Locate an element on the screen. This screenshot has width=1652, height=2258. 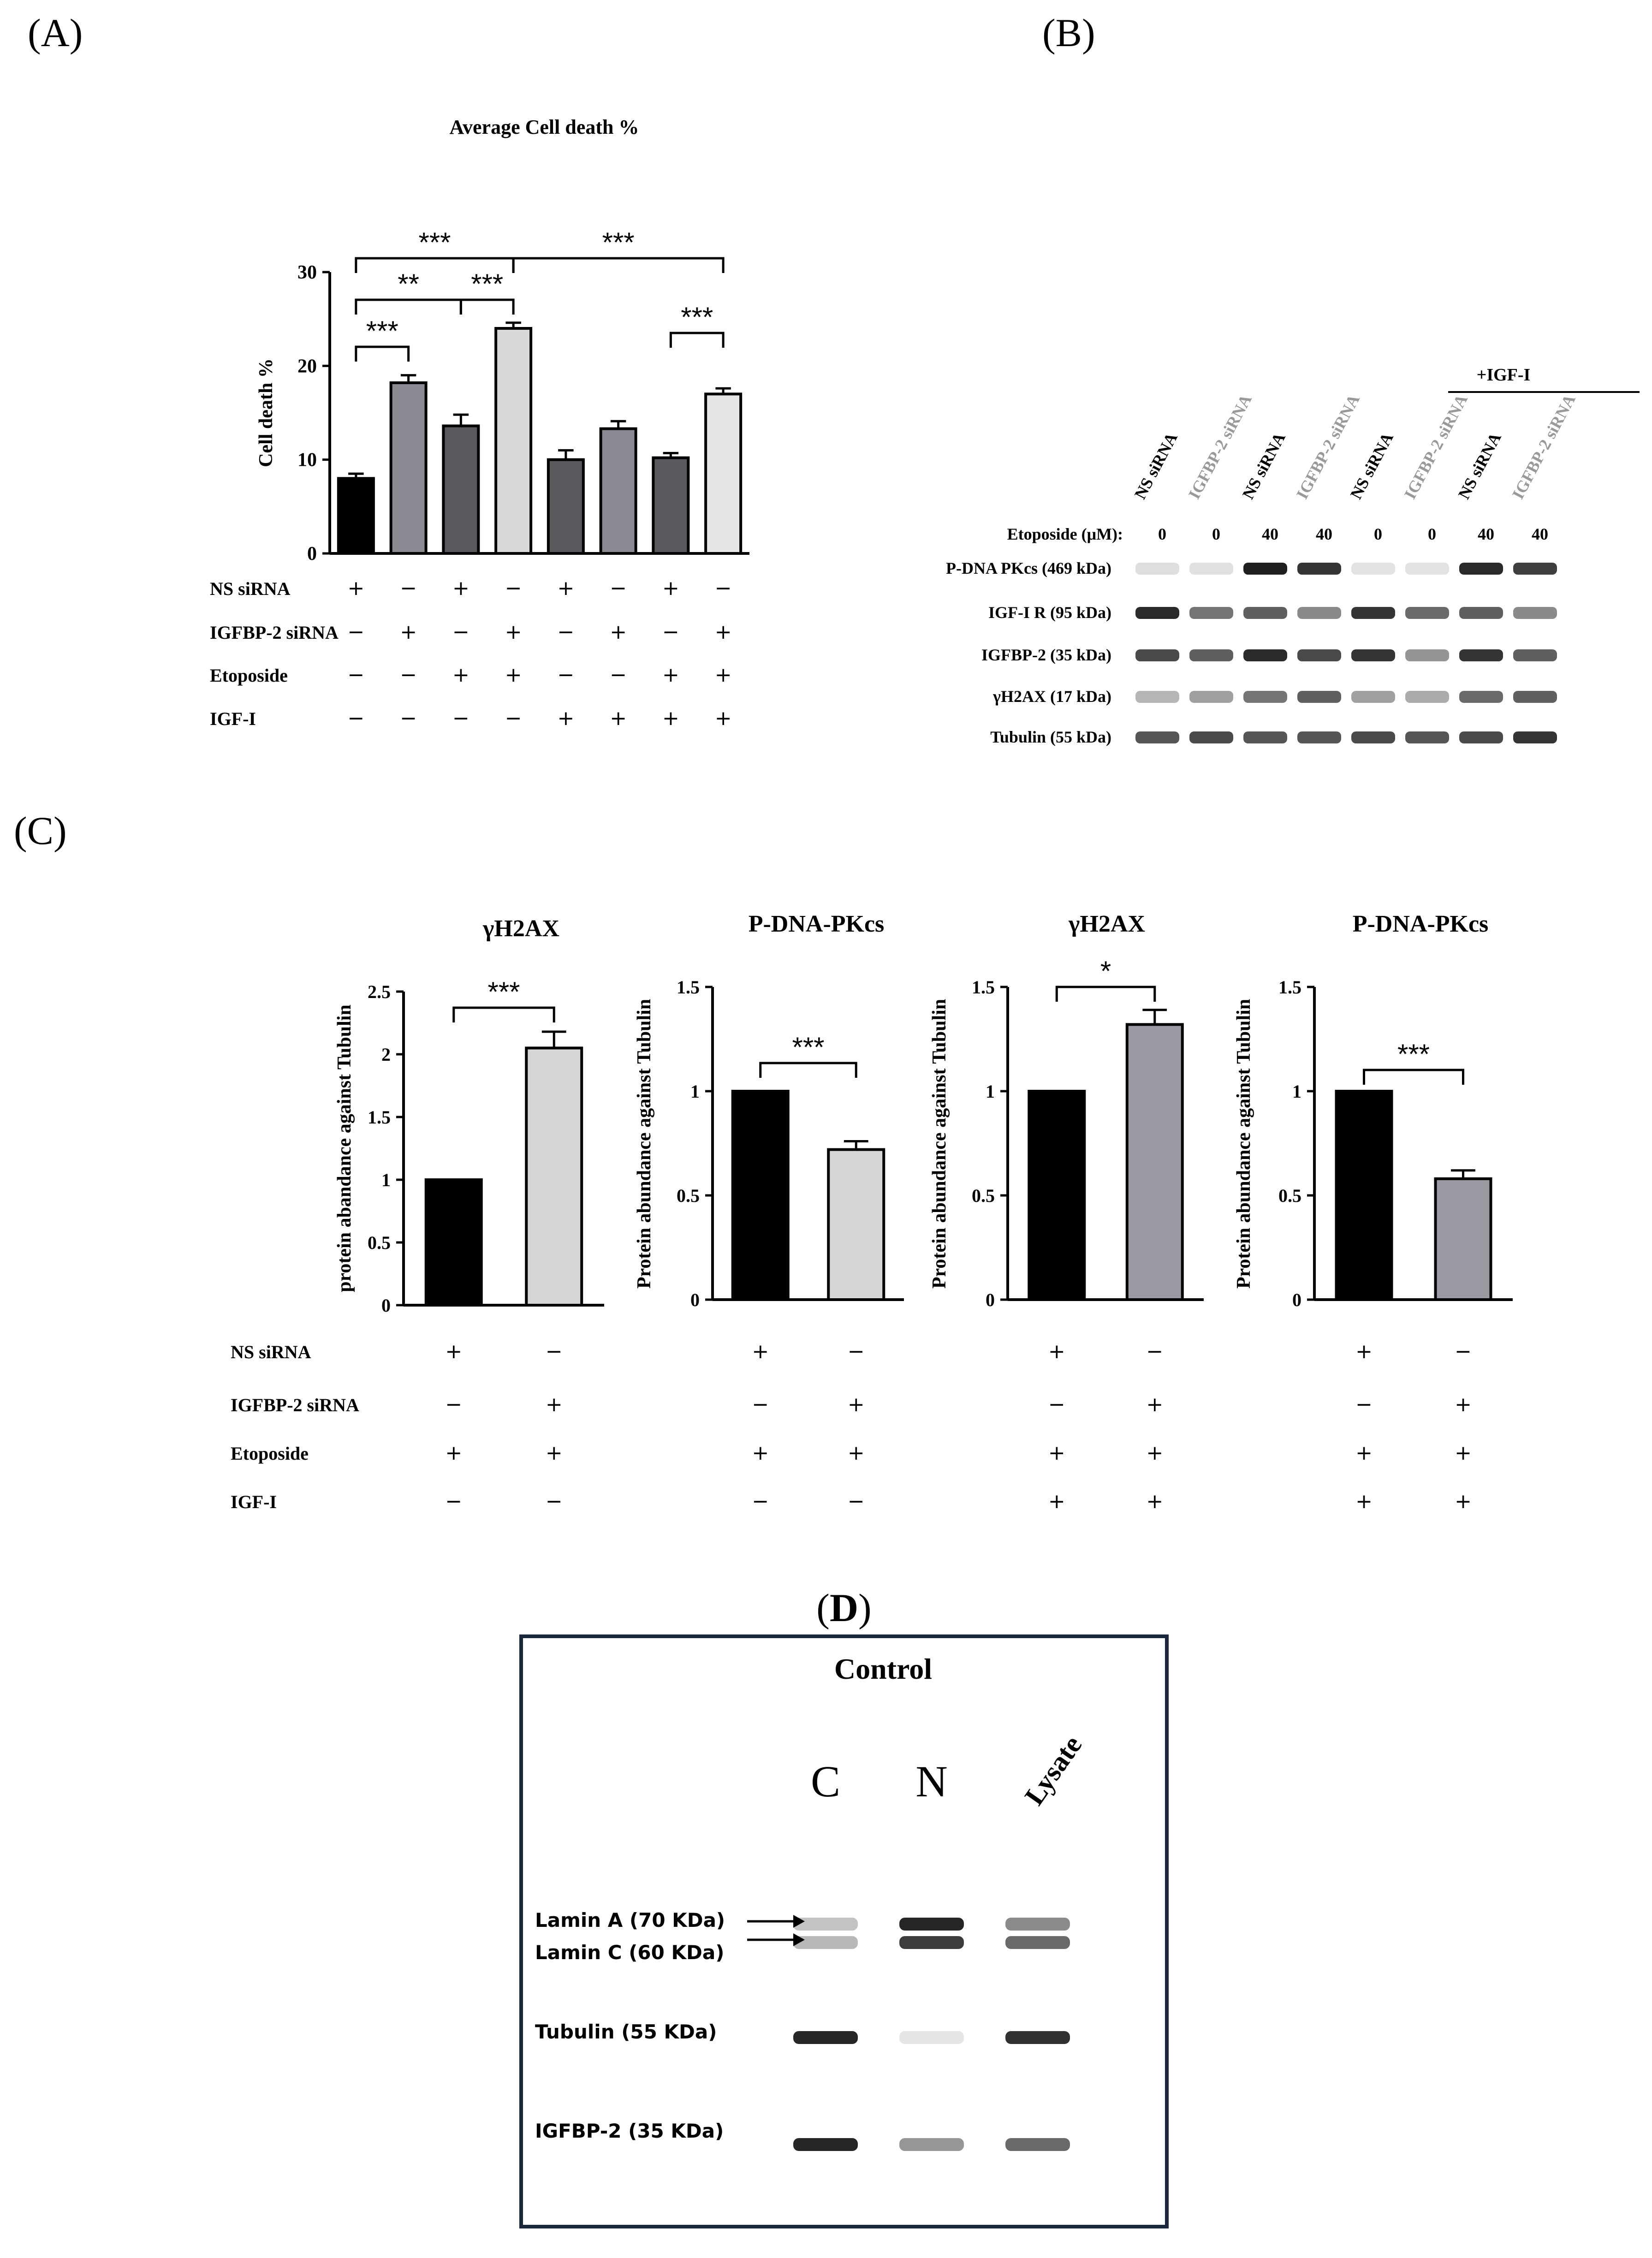
blot-row-label: γH2AX (17 kDa) is located at coordinates (1051, 697).